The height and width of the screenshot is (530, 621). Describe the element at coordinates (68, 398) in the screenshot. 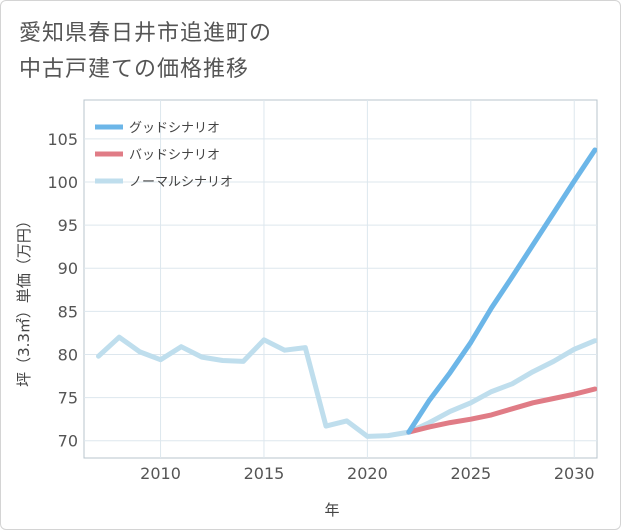

I see `y-tick-label: 75` at that location.